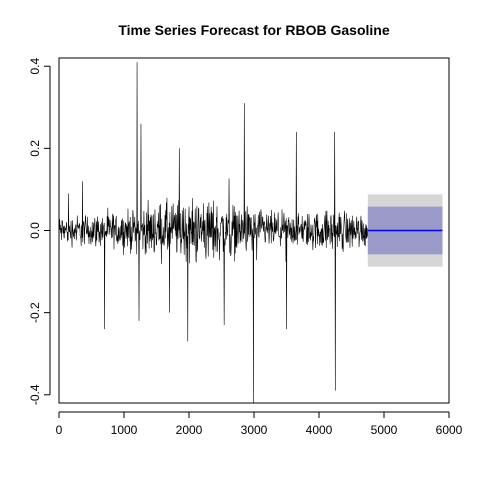  What do you see at coordinates (124, 430) in the screenshot?
I see `x-tick-label: 1000` at bounding box center [124, 430].